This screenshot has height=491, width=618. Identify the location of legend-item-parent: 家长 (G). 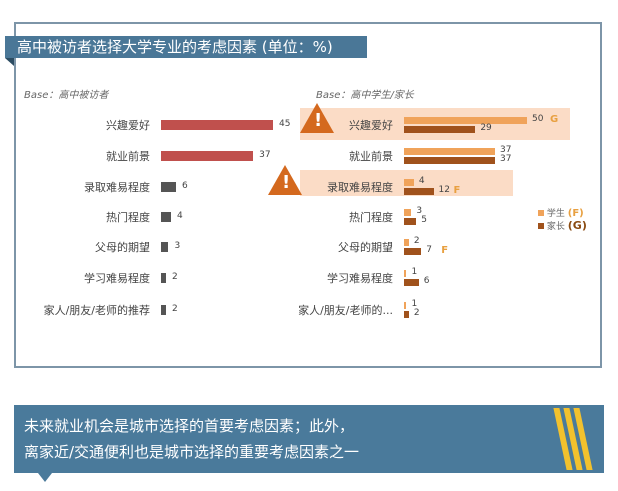
(562, 226).